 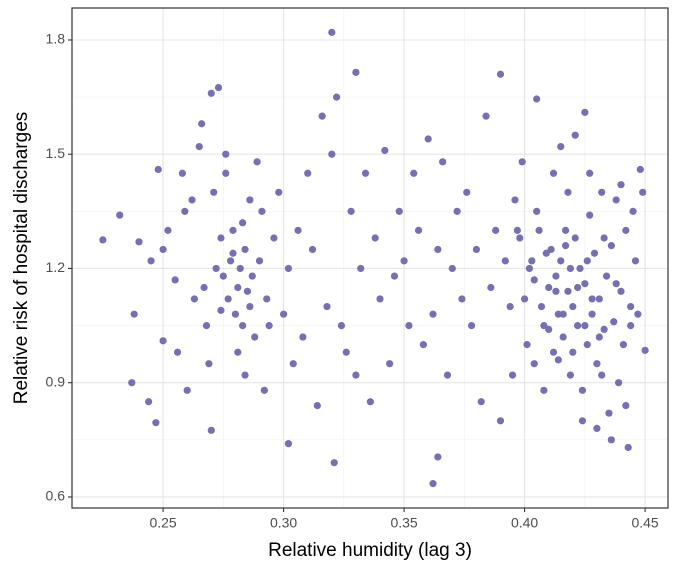 I want to click on y-axis-title: Relative risk of hospital discharges, so click(x=21, y=258).